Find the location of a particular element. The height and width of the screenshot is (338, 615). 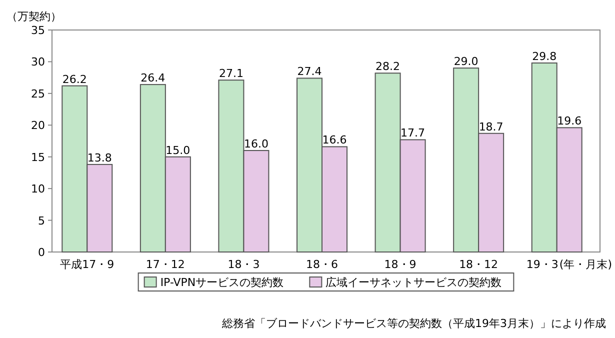

text: 26.2 is located at coordinates (74, 79).